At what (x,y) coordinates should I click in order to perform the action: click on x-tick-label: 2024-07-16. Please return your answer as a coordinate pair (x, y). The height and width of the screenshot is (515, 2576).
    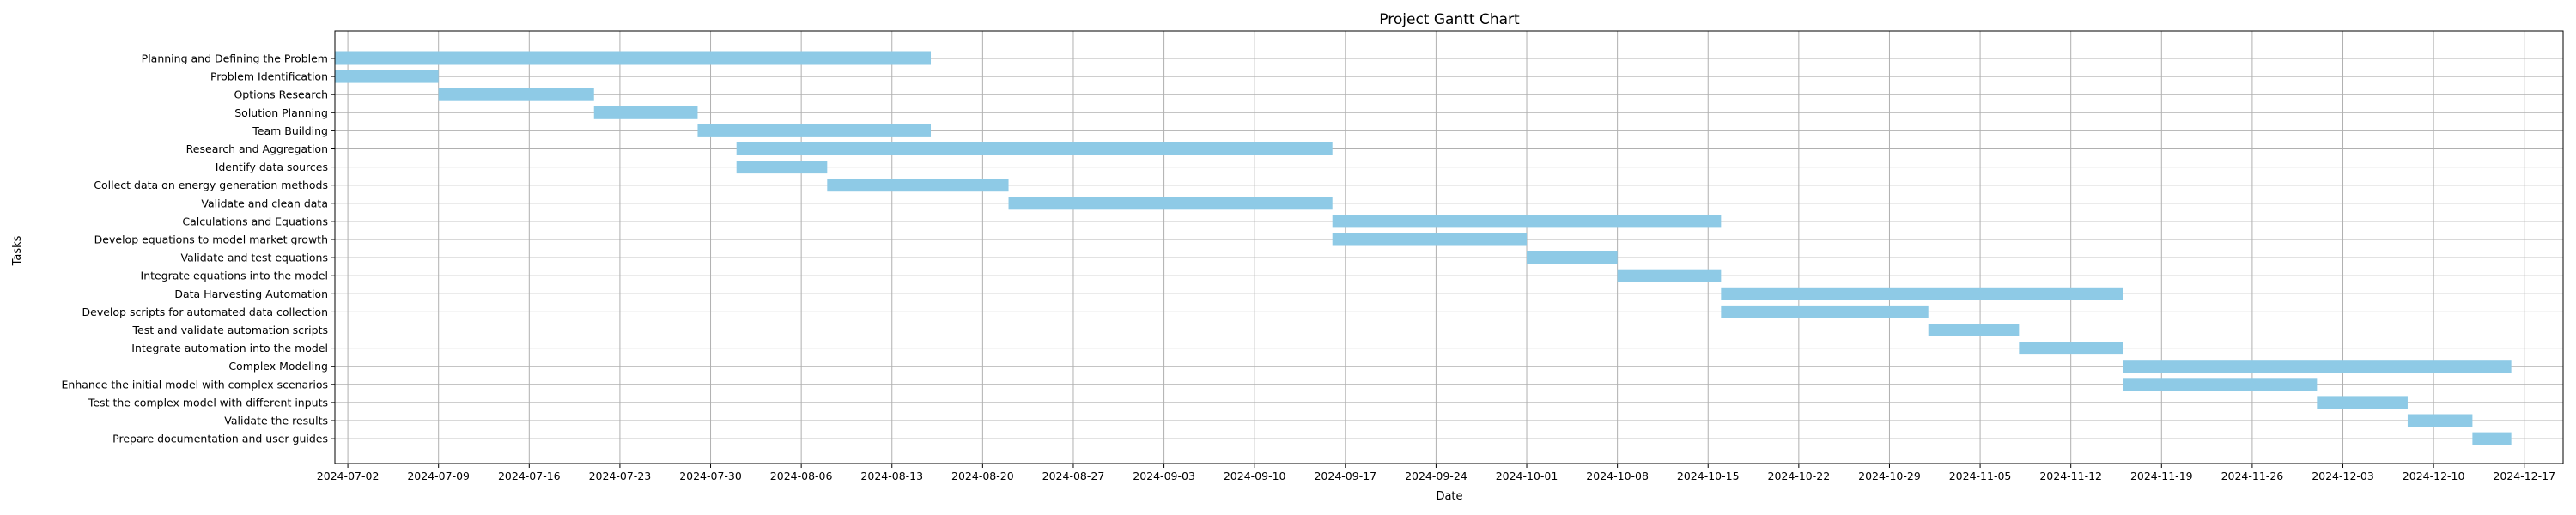
    Looking at the image, I should click on (530, 476).